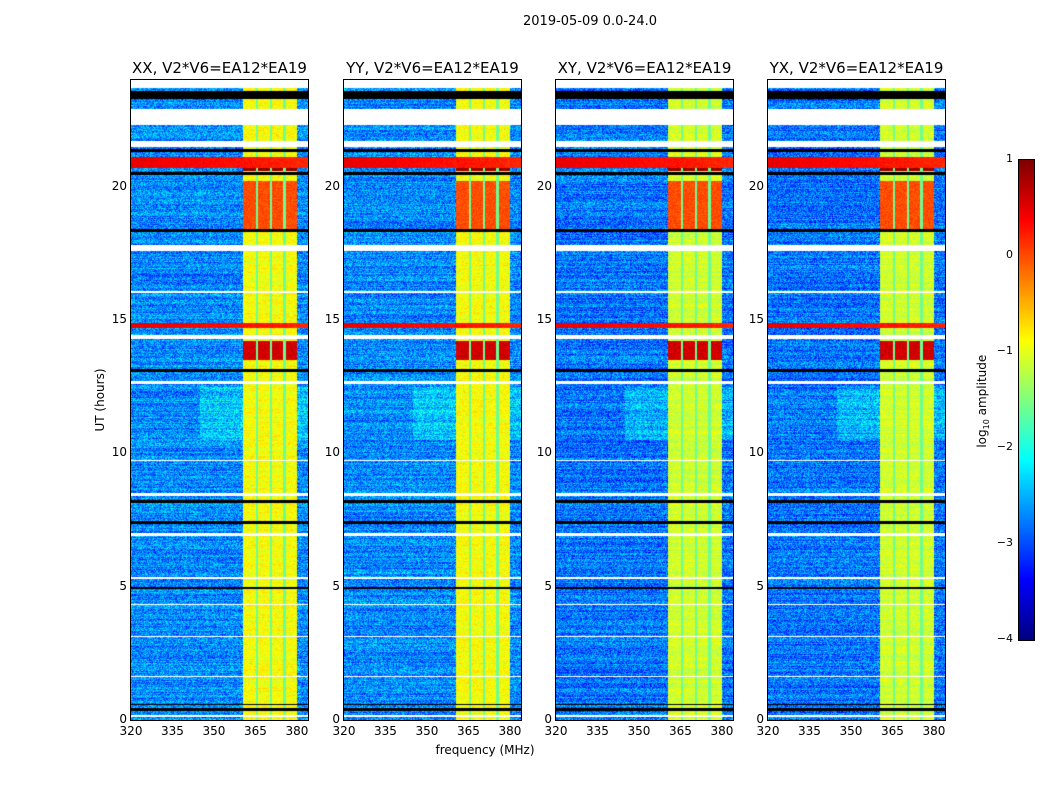  What do you see at coordinates (1004, 350) in the screenshot?
I see `colorbar-tick-label: −1` at bounding box center [1004, 350].